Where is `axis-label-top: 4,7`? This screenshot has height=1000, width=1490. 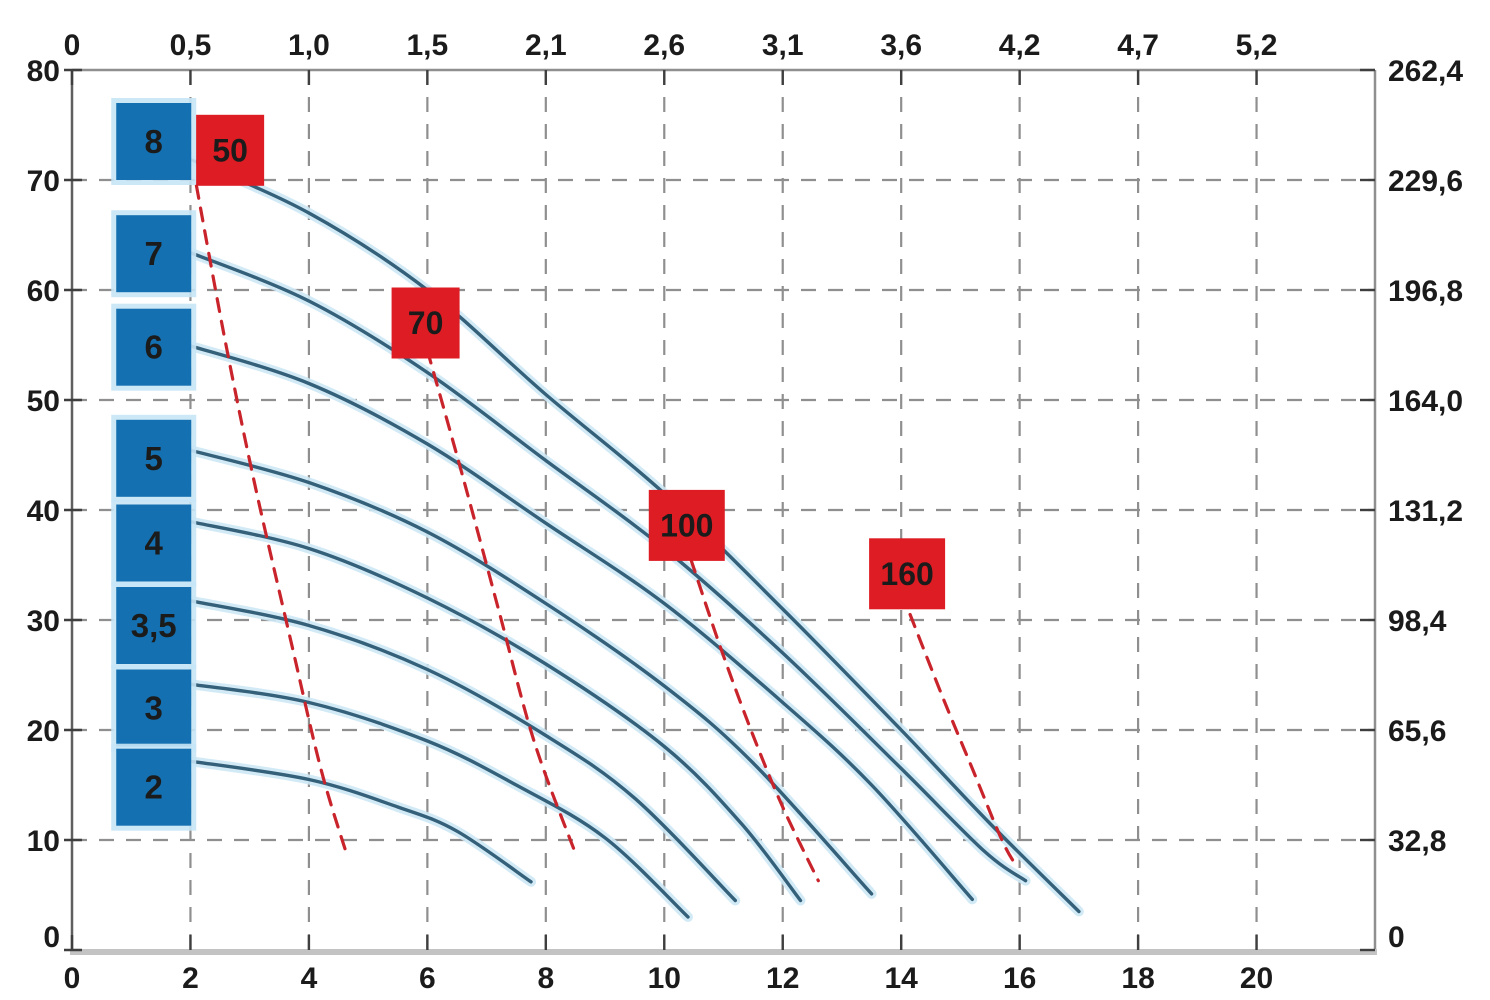
axis-label-top: 4,7 is located at coordinates (1138, 45).